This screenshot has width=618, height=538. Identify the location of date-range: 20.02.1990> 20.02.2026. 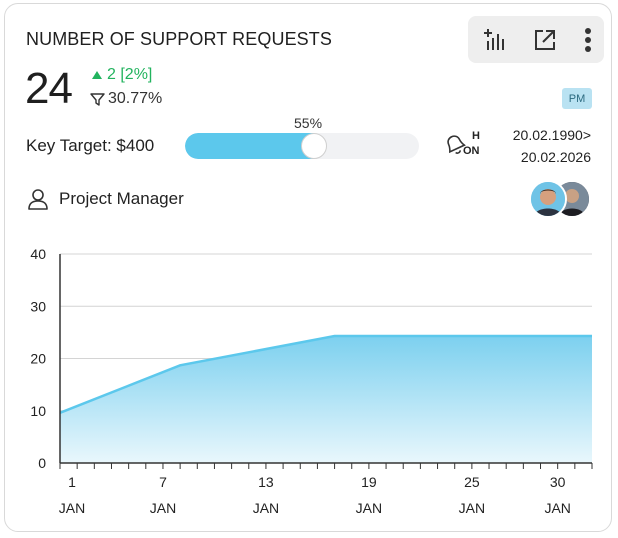
(552, 146).